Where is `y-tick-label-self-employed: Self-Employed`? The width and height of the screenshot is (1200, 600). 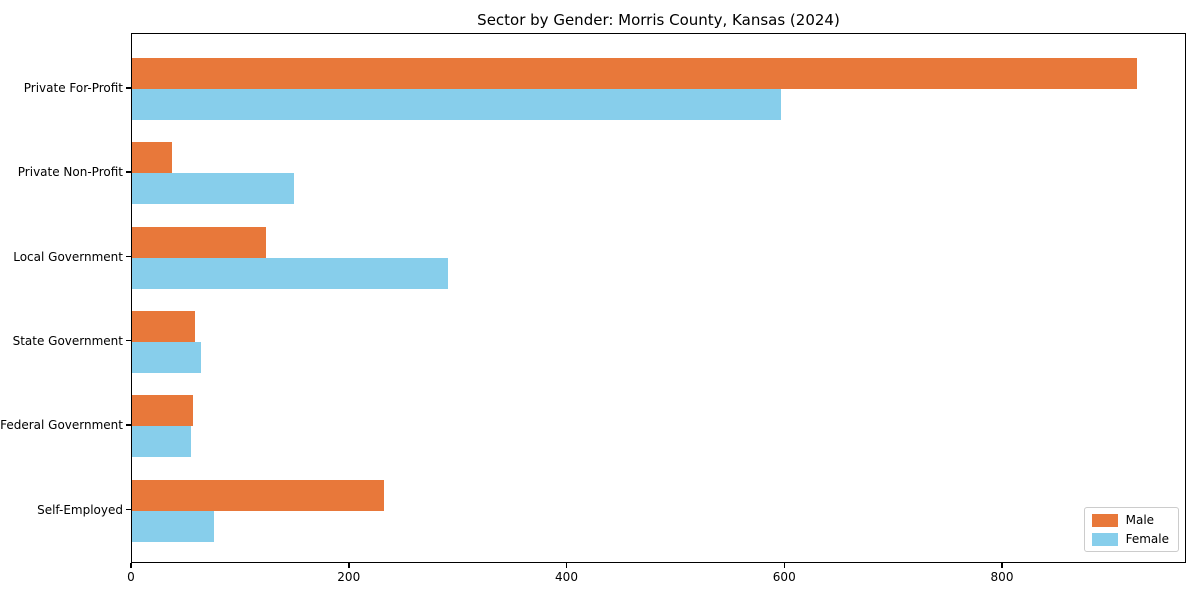
y-tick-label-self-employed: Self-Employed is located at coordinates (80, 509).